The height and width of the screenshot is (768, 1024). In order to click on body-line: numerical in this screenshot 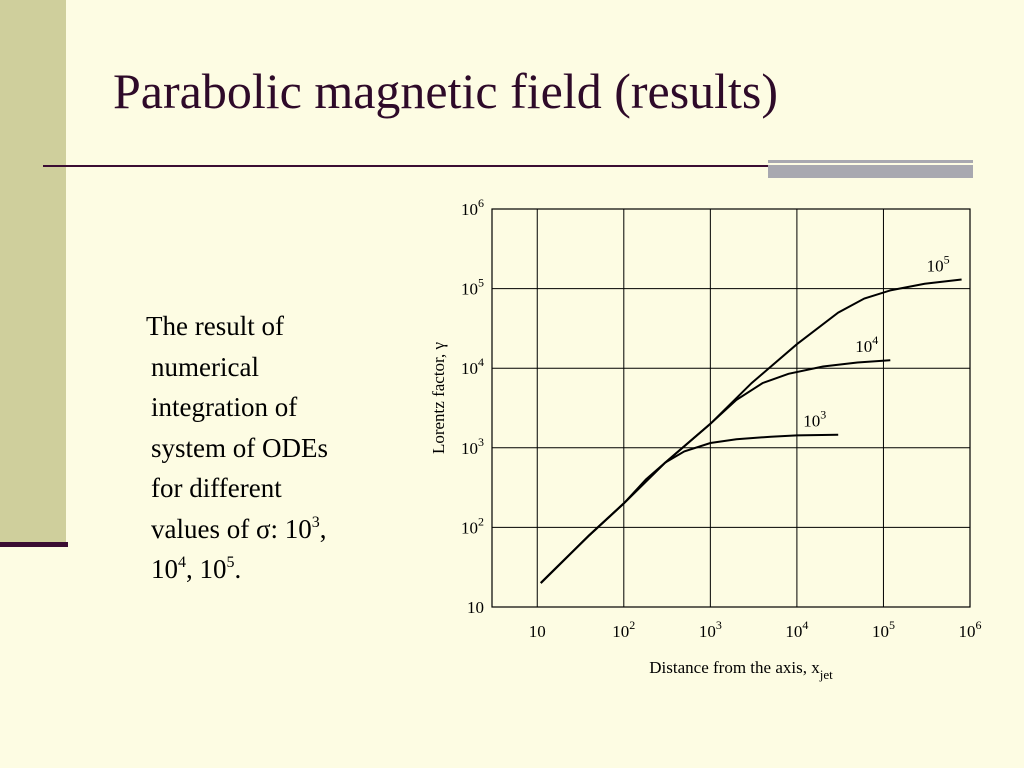, I will do `click(205, 366)`.